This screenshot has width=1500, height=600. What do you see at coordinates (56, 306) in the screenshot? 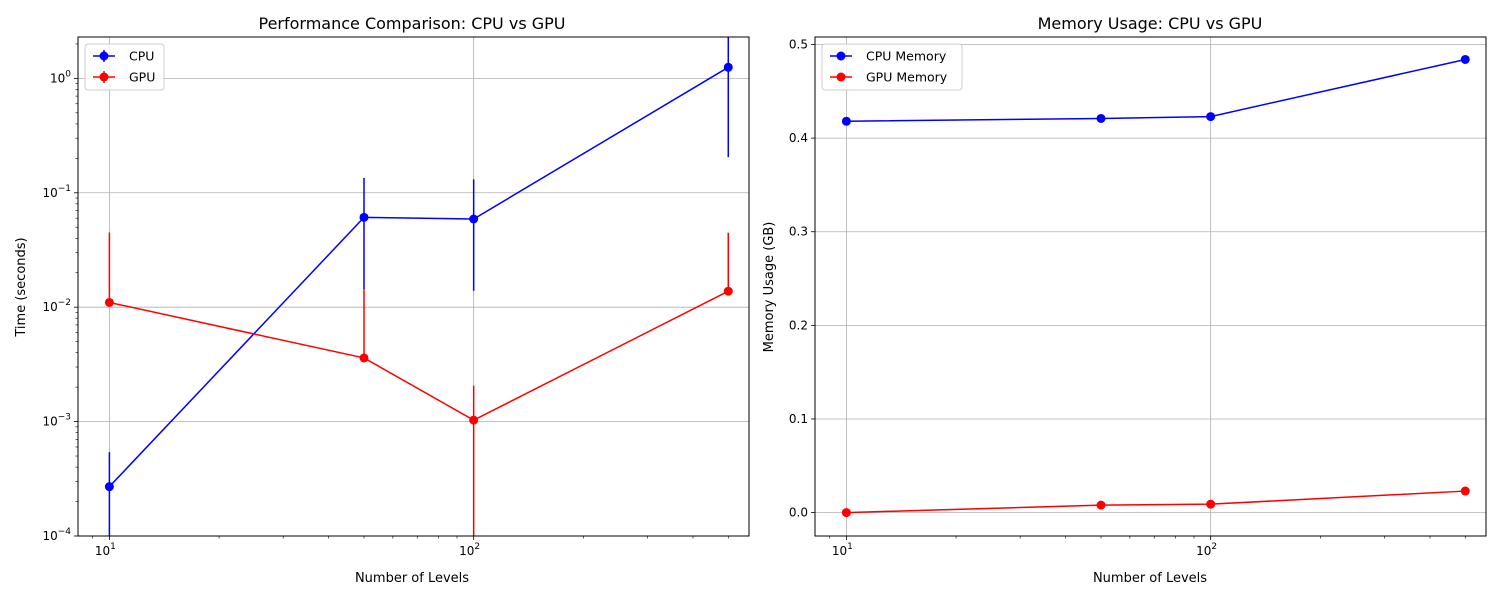
I see `y-tick-label: 10⁻²` at bounding box center [56, 306].